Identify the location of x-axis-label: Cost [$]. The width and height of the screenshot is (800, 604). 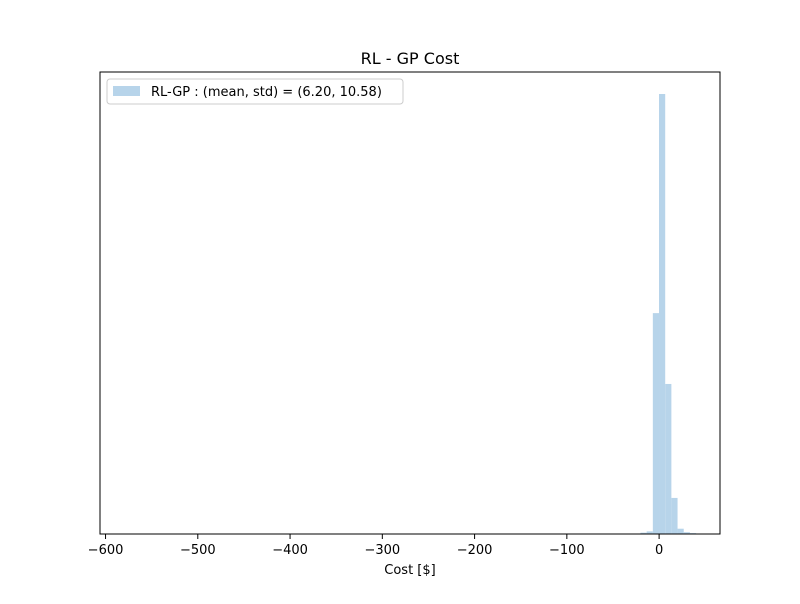
(409, 570).